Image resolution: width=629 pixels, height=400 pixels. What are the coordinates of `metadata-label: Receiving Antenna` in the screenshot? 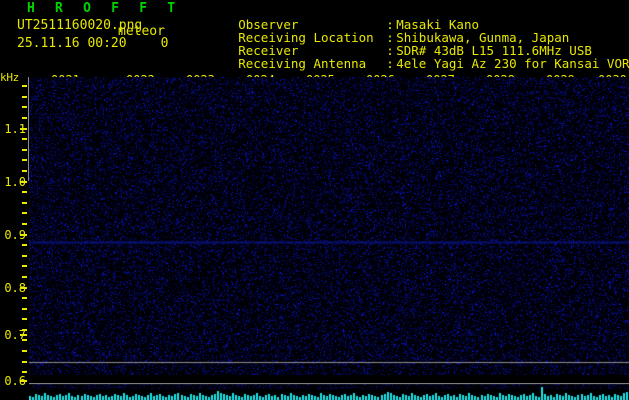 It's located at (302, 63).